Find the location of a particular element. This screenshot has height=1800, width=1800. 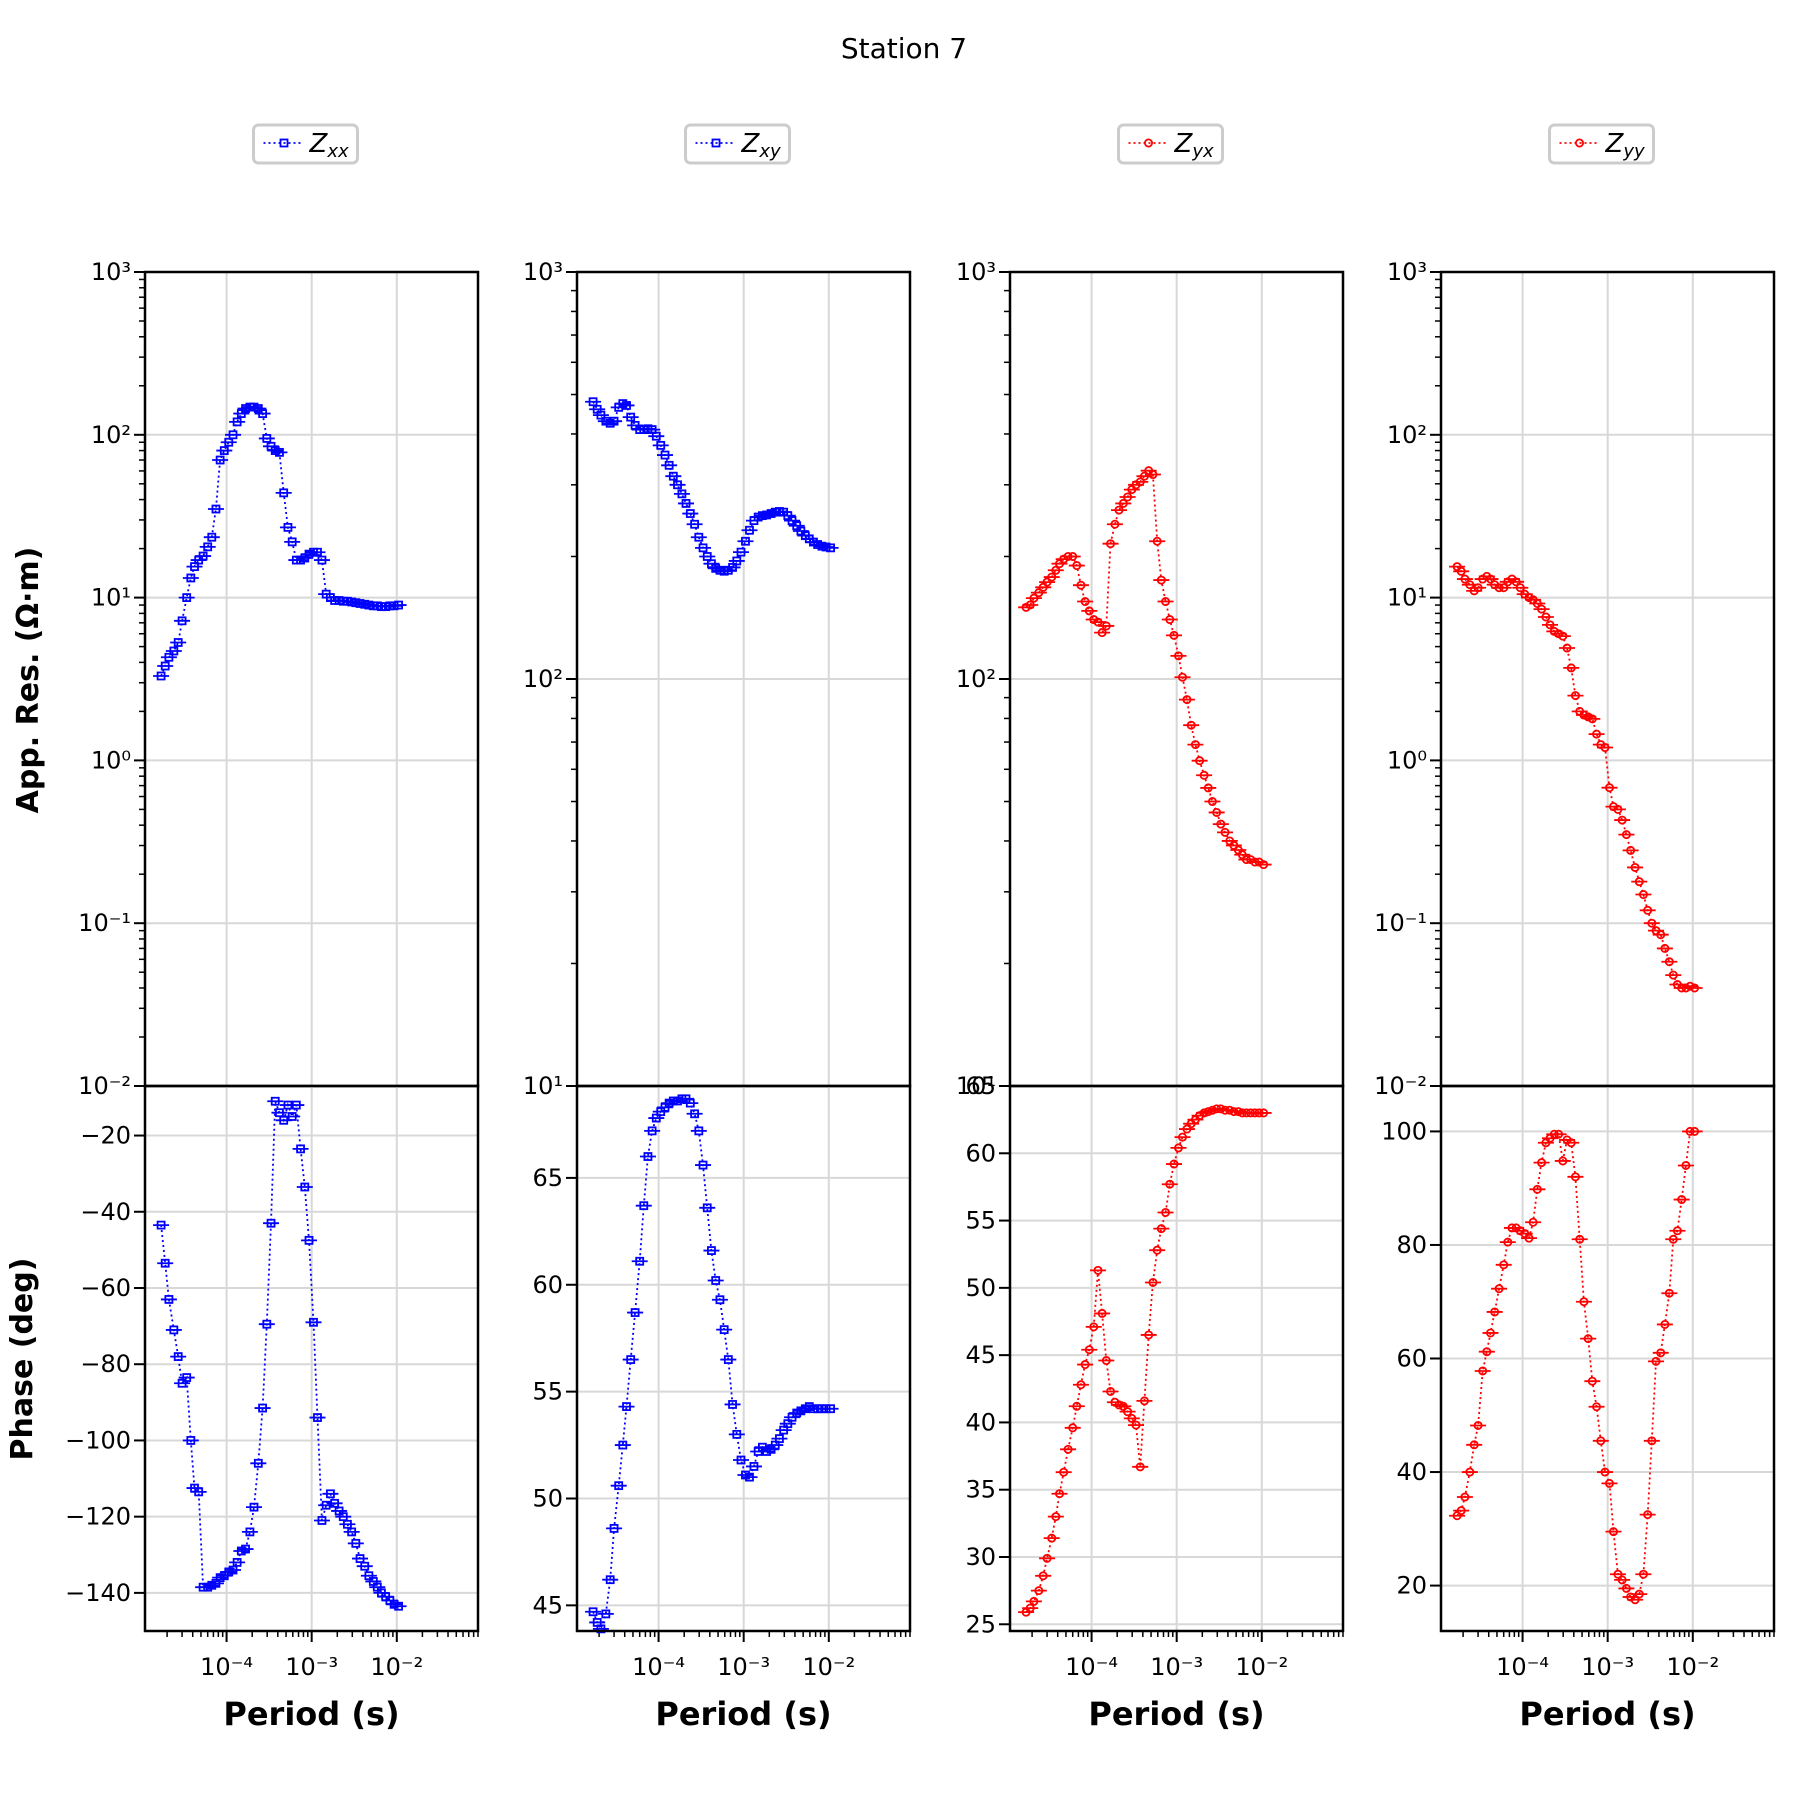

figure-title: Station 7 is located at coordinates (904, 48).